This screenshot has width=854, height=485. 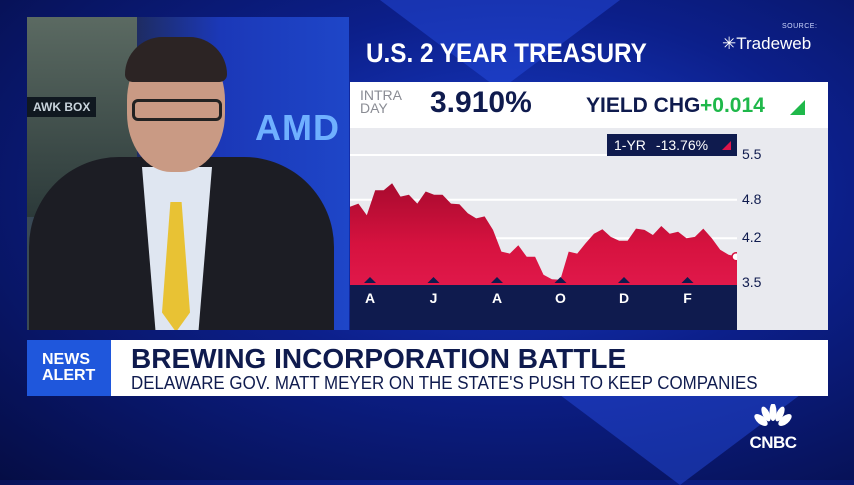 I want to click on intraday-label-2: DAY, so click(x=381, y=108).